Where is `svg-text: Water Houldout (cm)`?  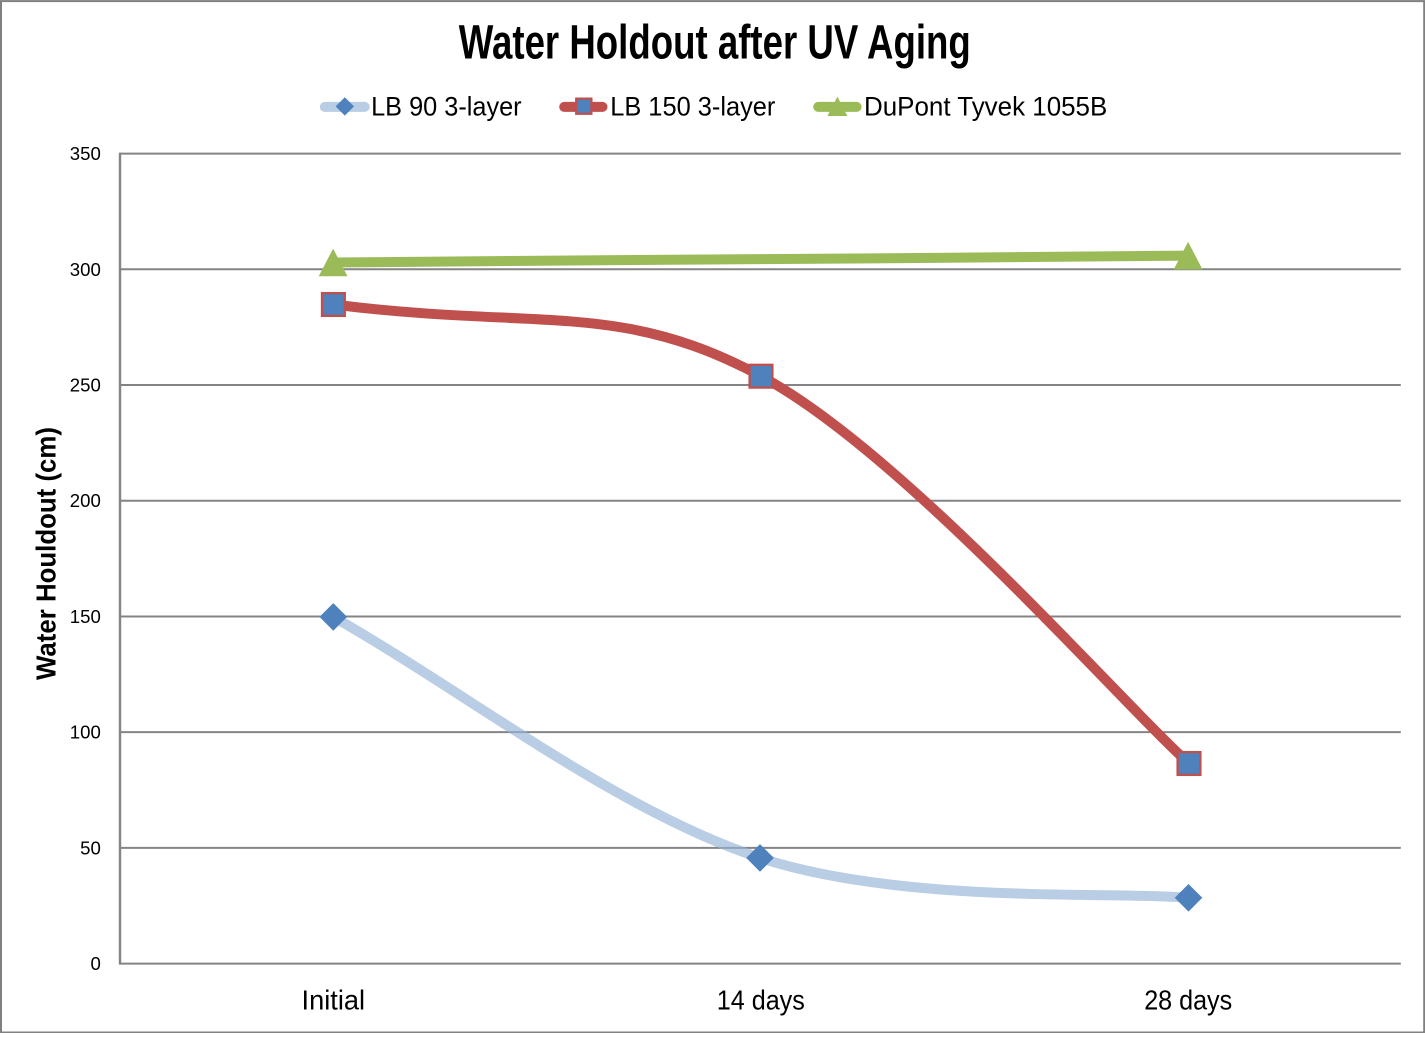
svg-text: Water Houldout (cm) is located at coordinates (46, 553).